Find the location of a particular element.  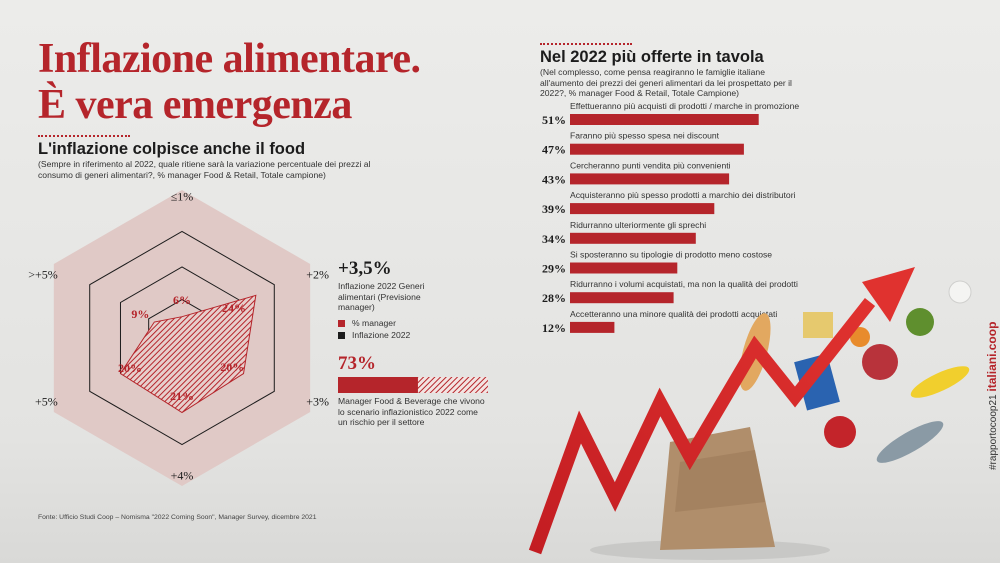

page-title: Inflazione alimentare. È vera emergenza is located at coordinates (229, 82).